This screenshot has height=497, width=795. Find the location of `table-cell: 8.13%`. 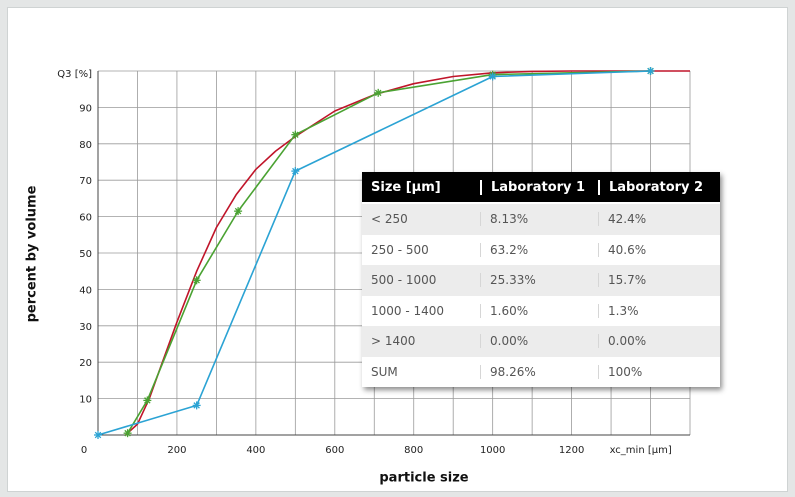

table-cell: 8.13% is located at coordinates (539, 219).